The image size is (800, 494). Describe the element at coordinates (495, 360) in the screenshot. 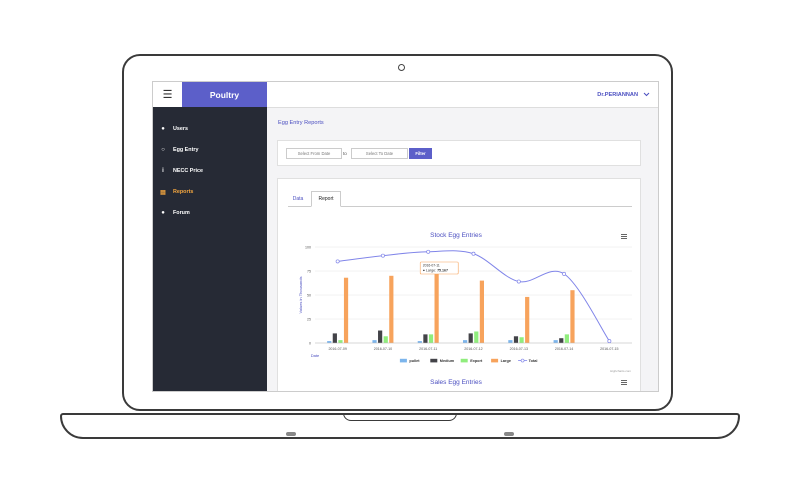

I see `legend-swatch-large` at that location.